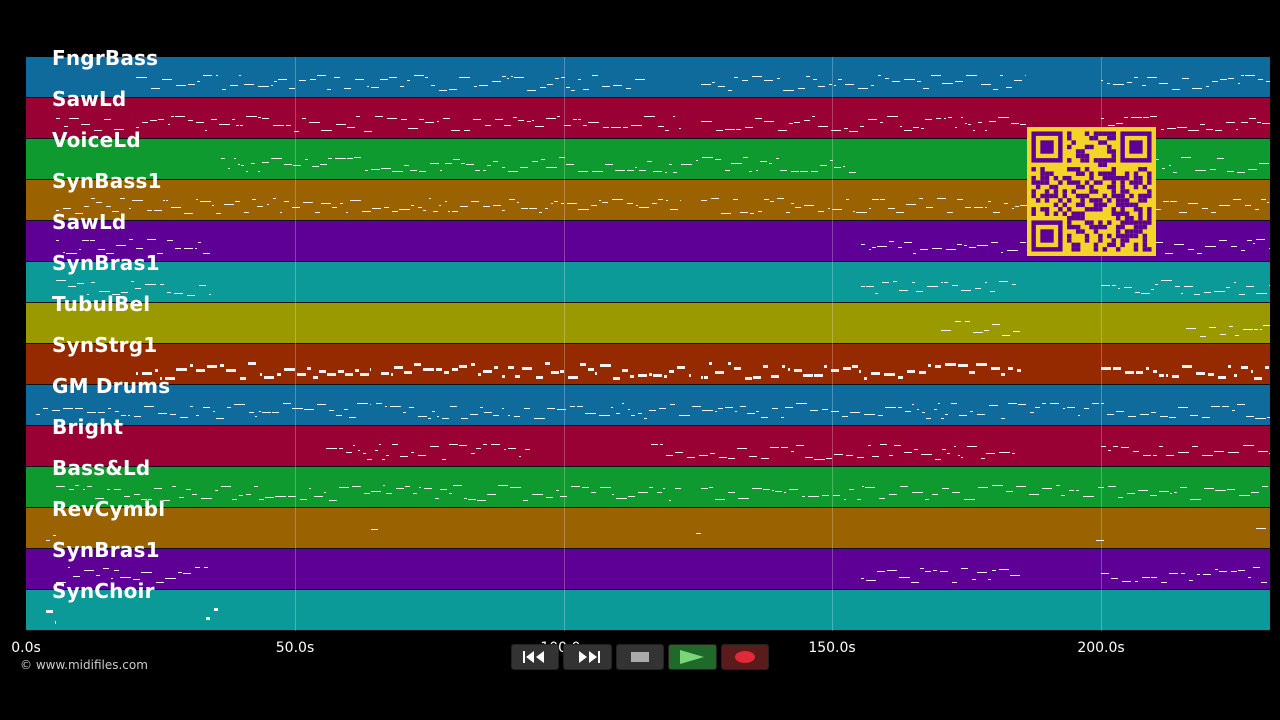 The image size is (1280, 720). What do you see at coordinates (832, 648) in the screenshot?
I see `tick-150: 150.0s` at bounding box center [832, 648].